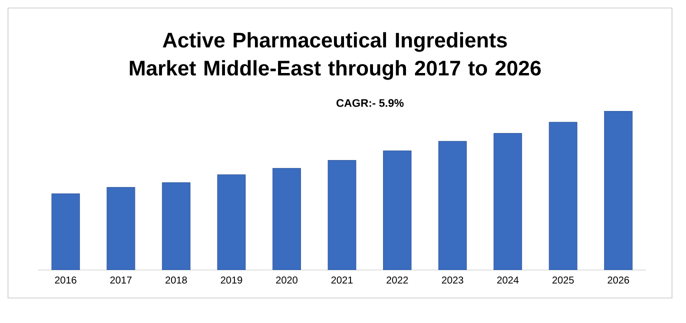 This screenshot has height=323, width=686. Describe the element at coordinates (121, 280) in the screenshot. I see `x-tick-label: 2017` at that location.